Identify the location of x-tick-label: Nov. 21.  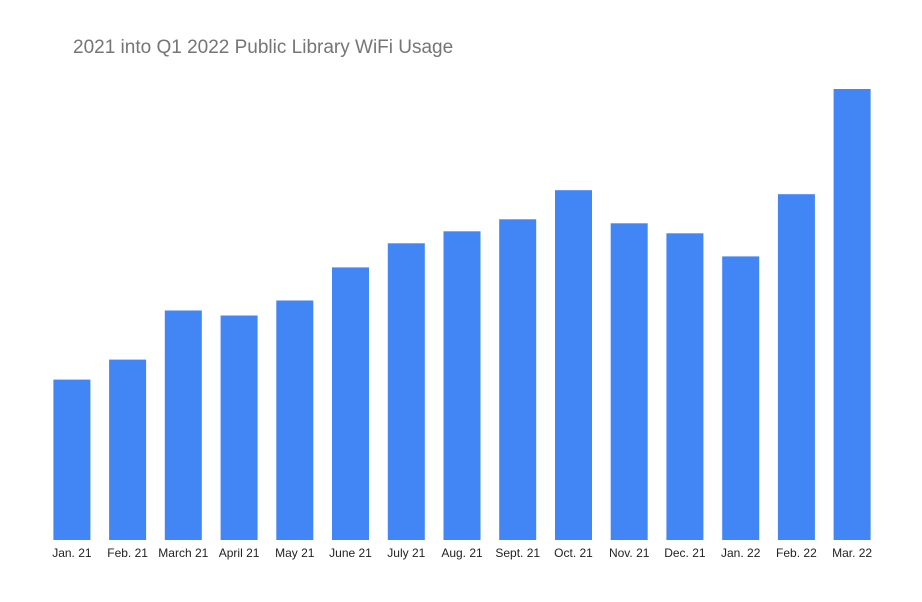
(629, 553).